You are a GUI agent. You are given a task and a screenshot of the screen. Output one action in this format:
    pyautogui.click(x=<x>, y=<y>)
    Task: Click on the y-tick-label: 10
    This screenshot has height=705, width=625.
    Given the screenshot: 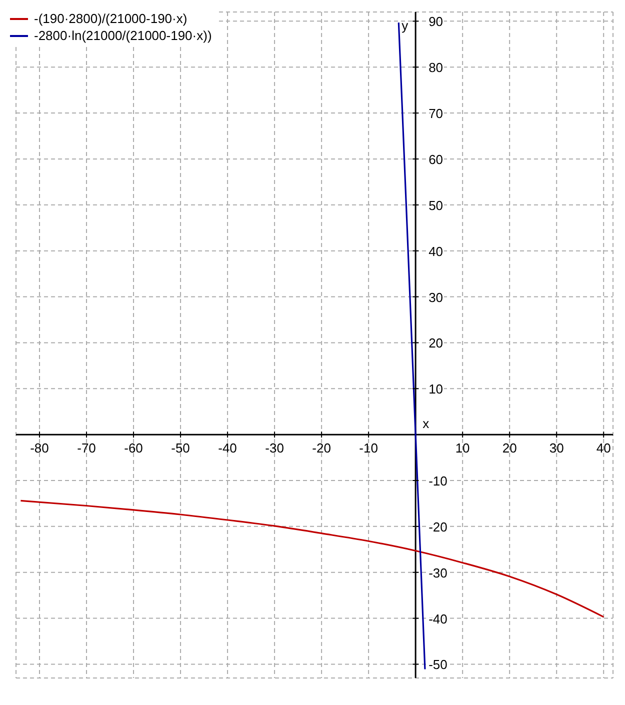 What is the action you would take?
    pyautogui.click(x=436, y=389)
    